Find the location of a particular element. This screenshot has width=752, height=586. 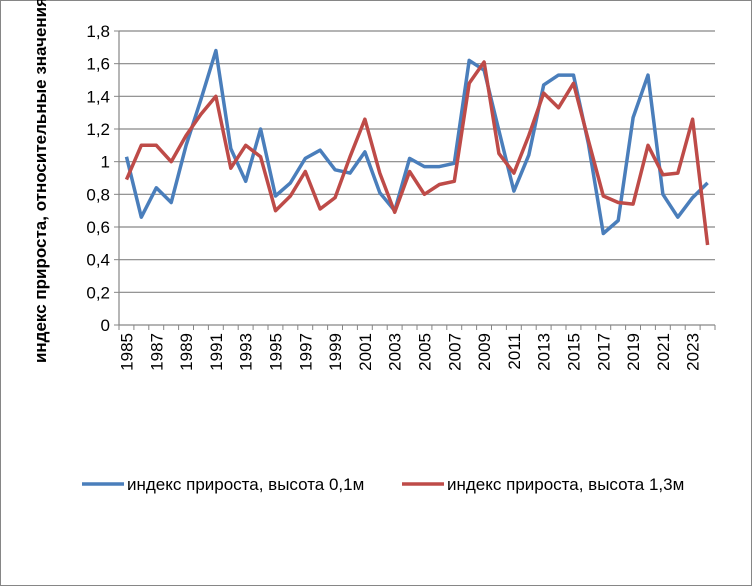

y-axis-title: индекс прироста, относительные значения is located at coordinates (40, 181).